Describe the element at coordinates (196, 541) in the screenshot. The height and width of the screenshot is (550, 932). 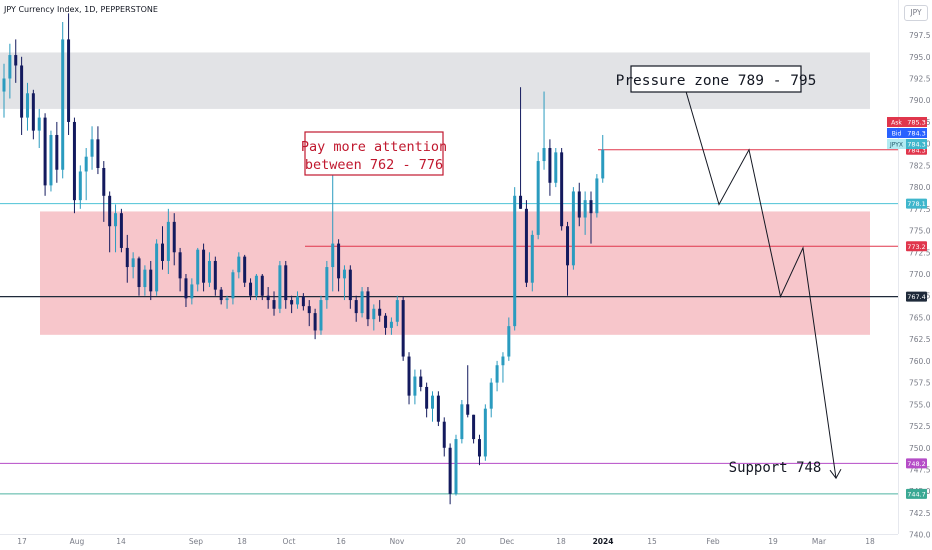
I see `time-tick-label: Sep` at that location.